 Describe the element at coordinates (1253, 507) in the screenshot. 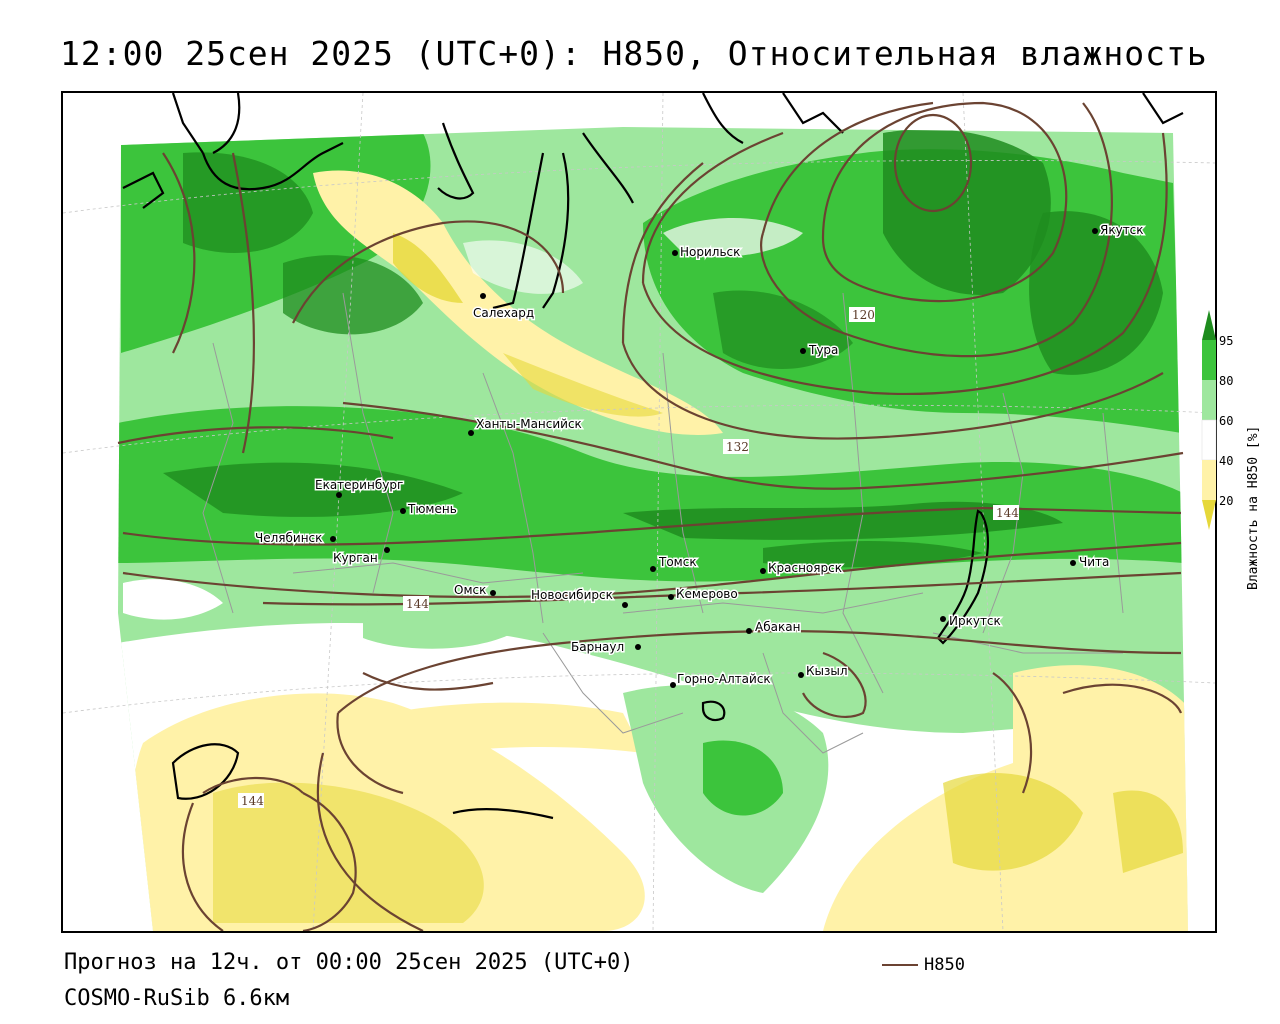

I see `legend-title: Влажность на H850 [%]` at that location.